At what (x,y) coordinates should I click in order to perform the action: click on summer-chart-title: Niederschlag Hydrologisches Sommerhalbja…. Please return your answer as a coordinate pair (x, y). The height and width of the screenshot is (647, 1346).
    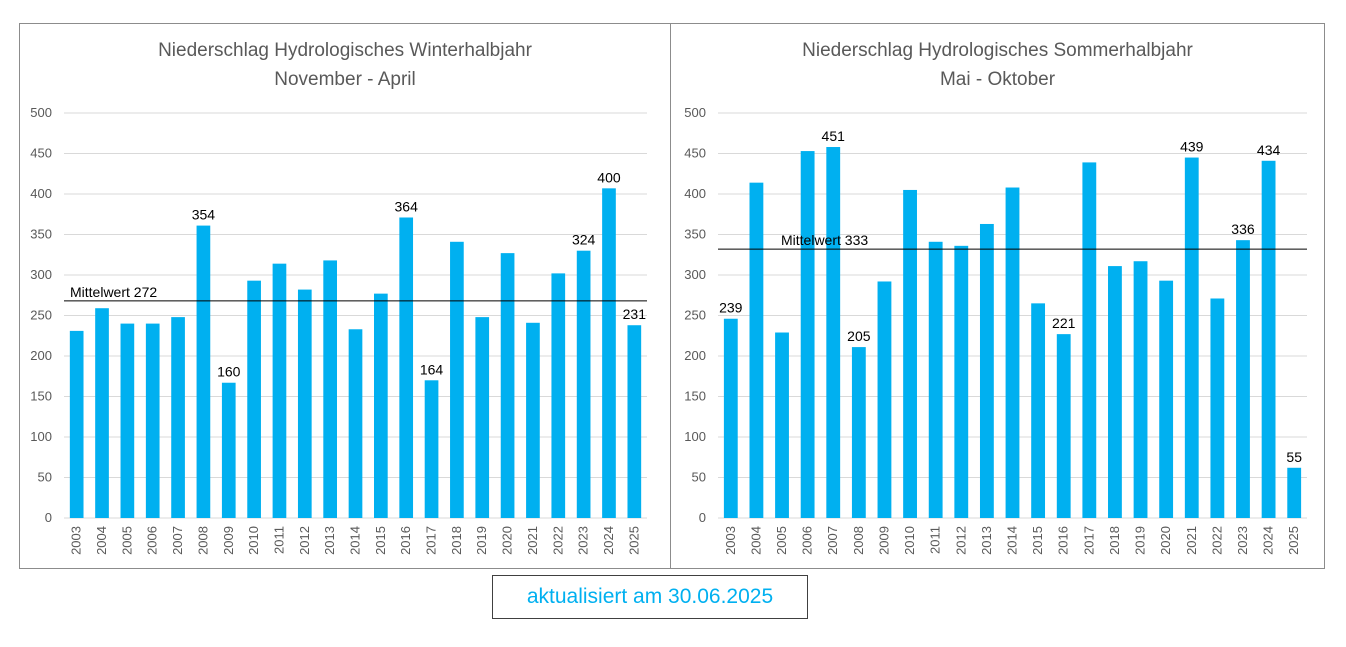
    Looking at the image, I should click on (997, 65).